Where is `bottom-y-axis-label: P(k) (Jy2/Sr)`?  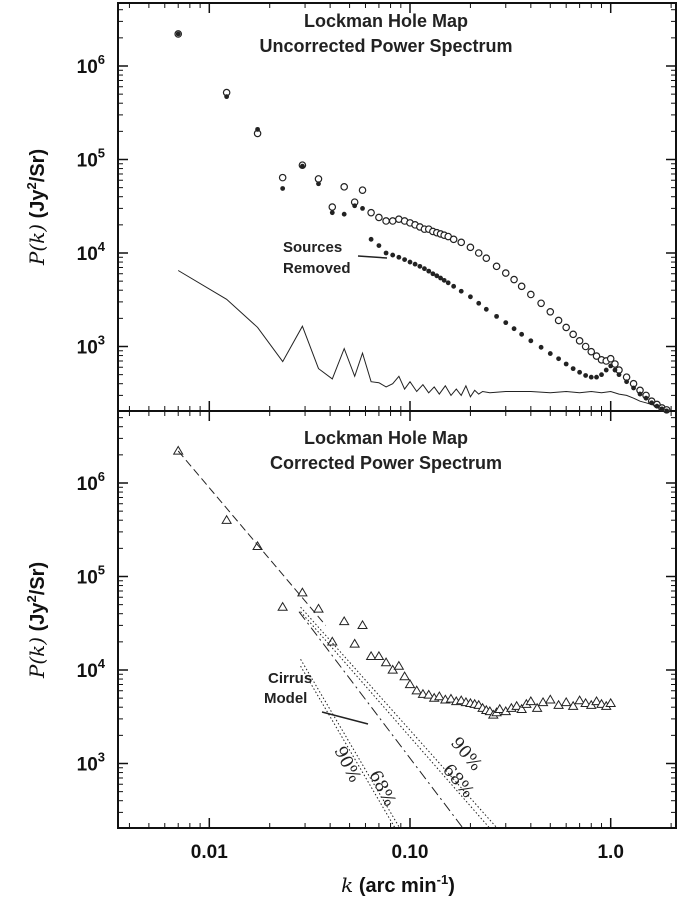 bottom-y-axis-label: P(k) (Jy2/Sr) is located at coordinates (36, 620).